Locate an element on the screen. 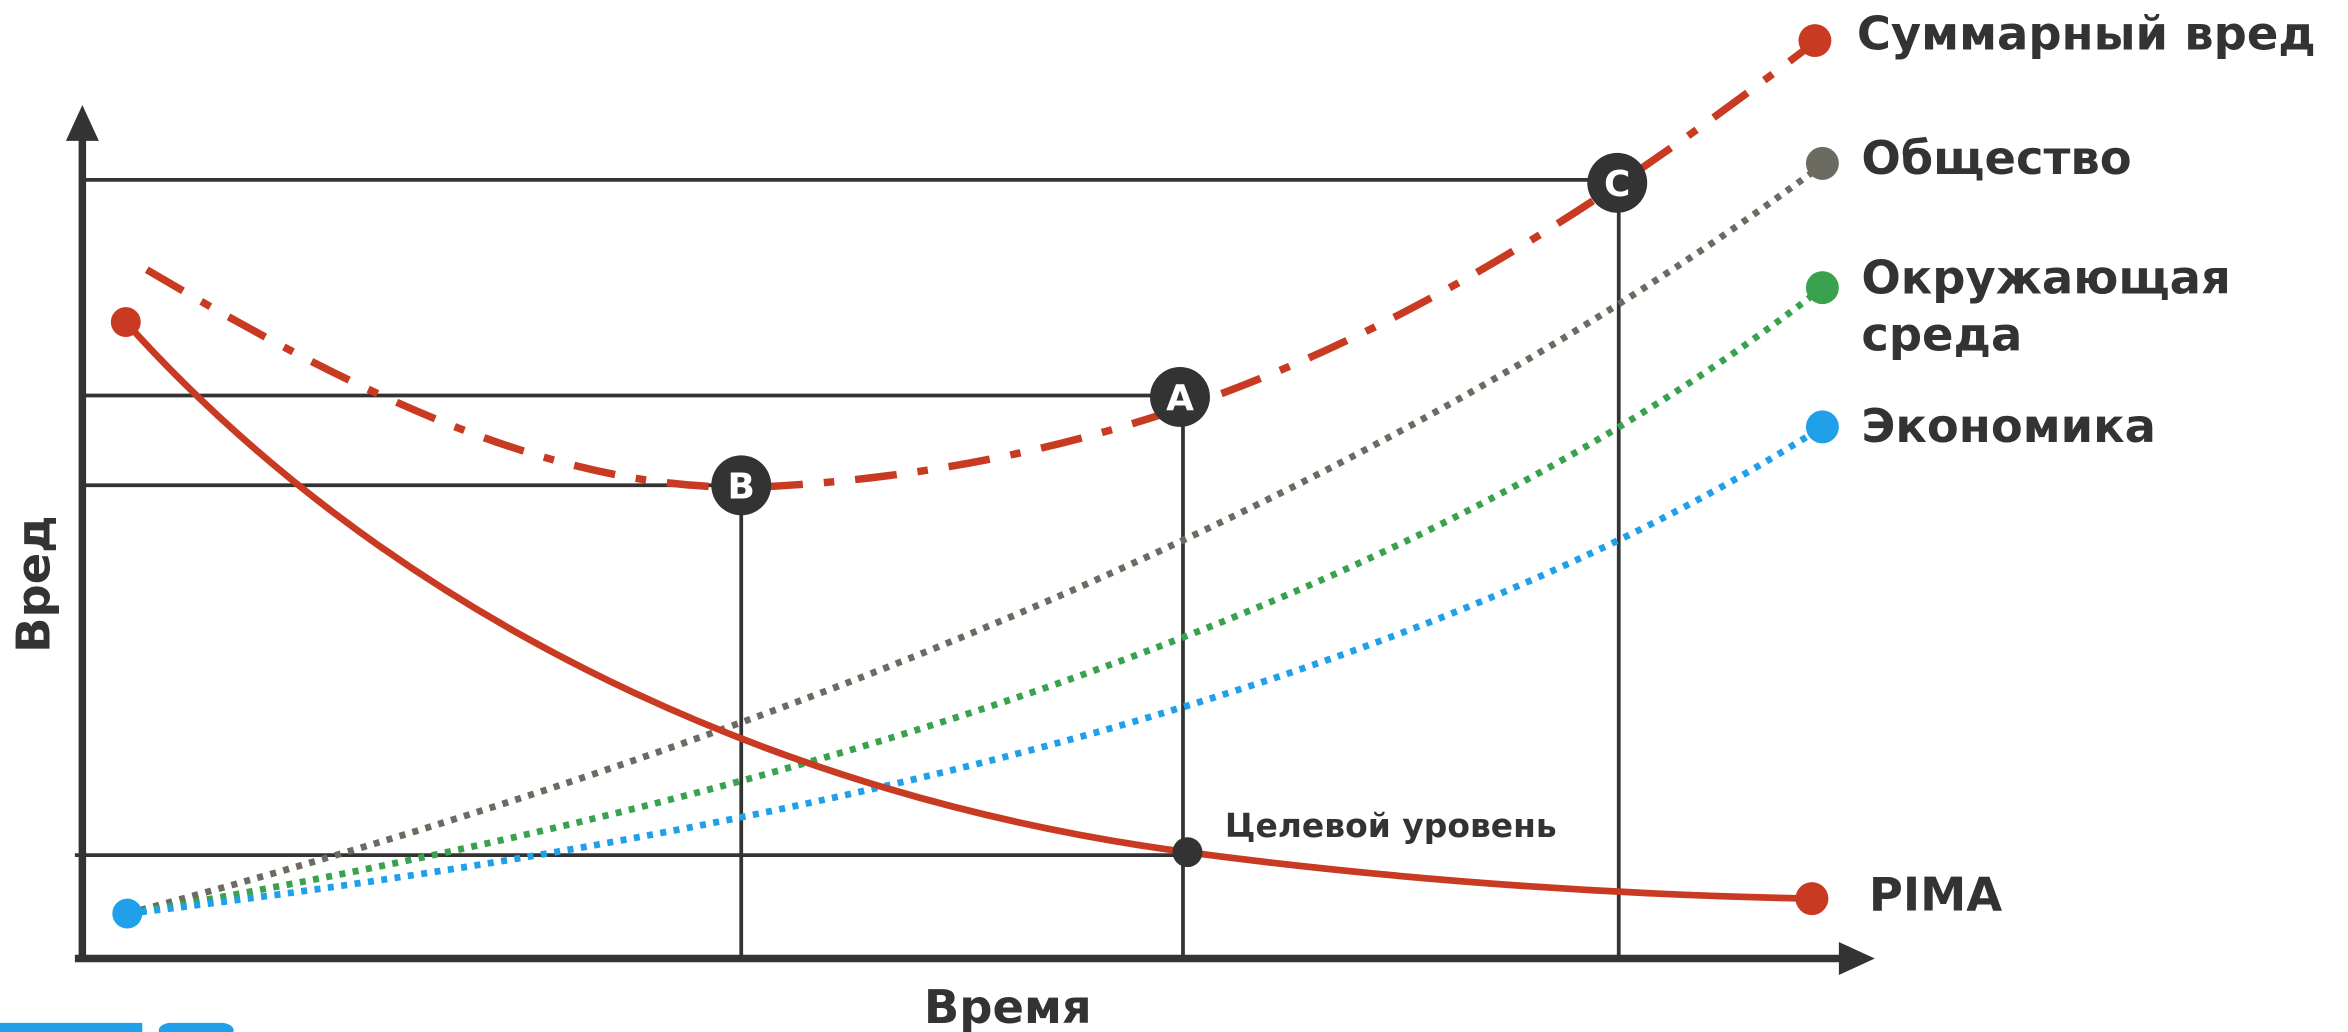 The width and height of the screenshot is (2348, 1032). points: A B C is located at coordinates (1179, 334).